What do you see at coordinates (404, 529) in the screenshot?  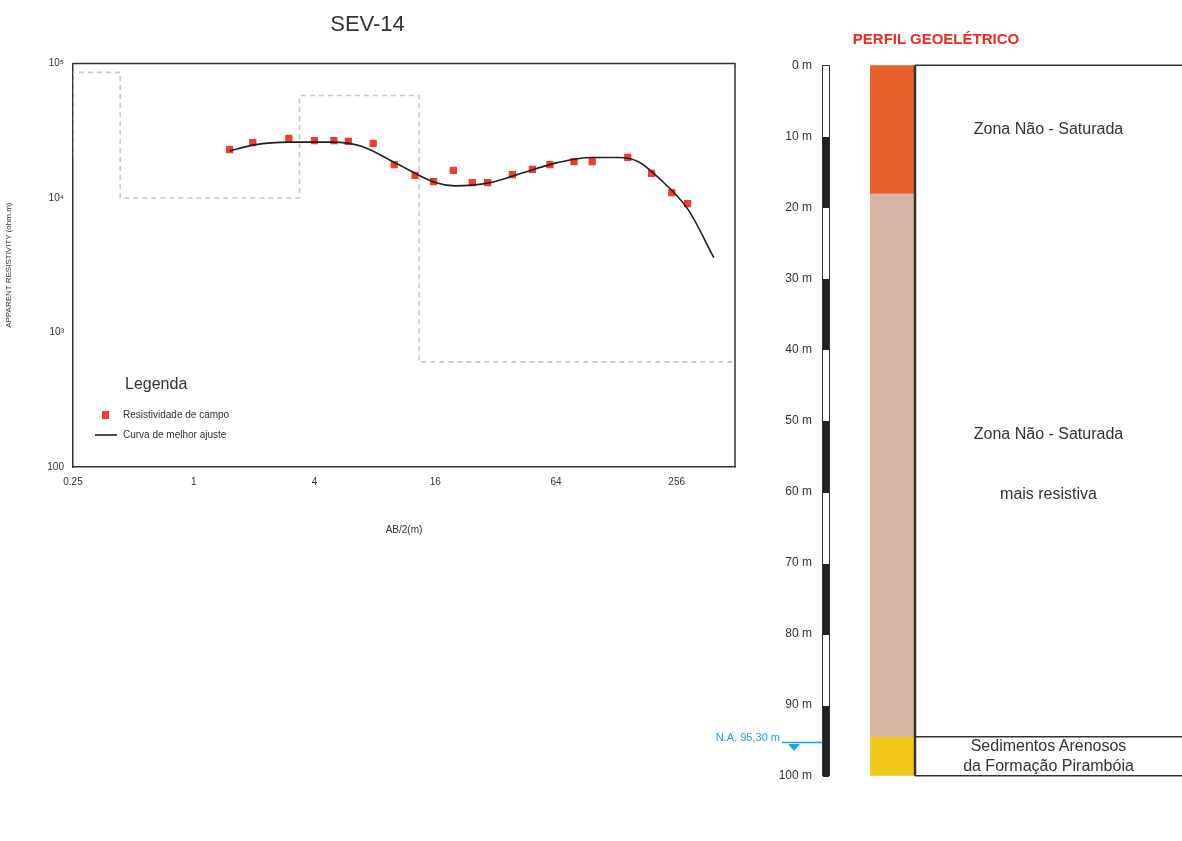 I see `x-axis-title: AB/2(m)` at bounding box center [404, 529].